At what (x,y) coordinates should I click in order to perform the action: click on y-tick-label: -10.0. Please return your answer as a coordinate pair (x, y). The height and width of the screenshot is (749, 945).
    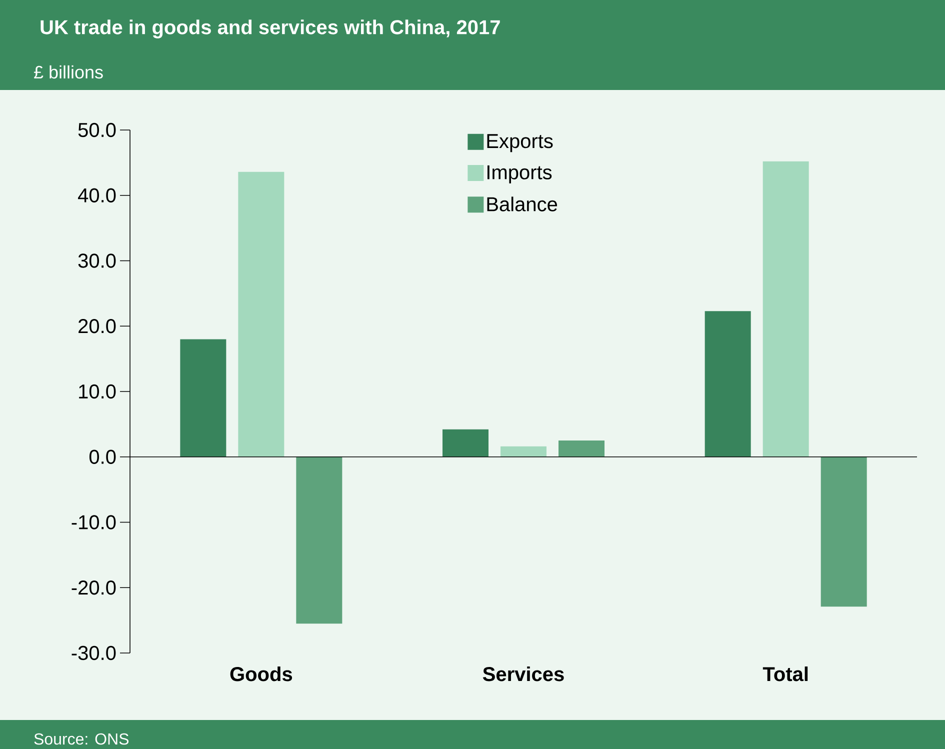
    Looking at the image, I should click on (94, 522).